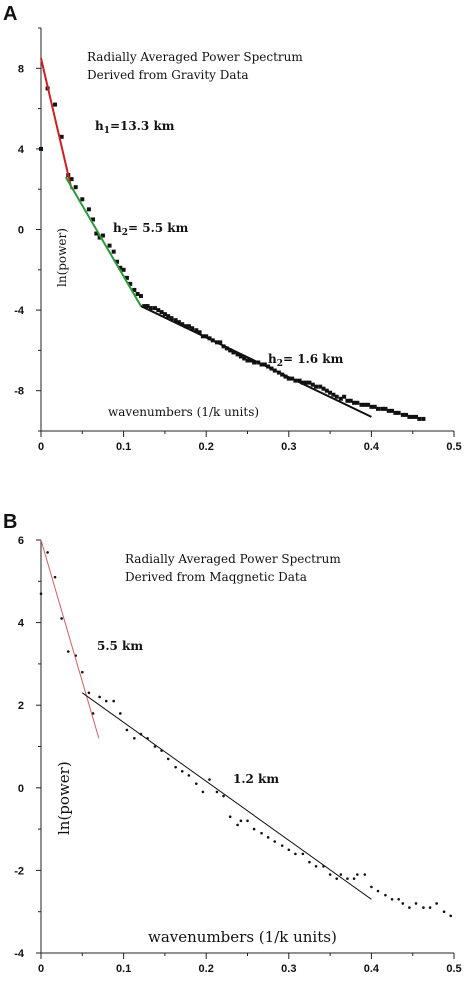 Image resolution: width=464 pixels, height=990 pixels. What do you see at coordinates (135, 127) in the screenshot?
I see `panel-a-label-h1: h1=13.3 km` at bounding box center [135, 127].